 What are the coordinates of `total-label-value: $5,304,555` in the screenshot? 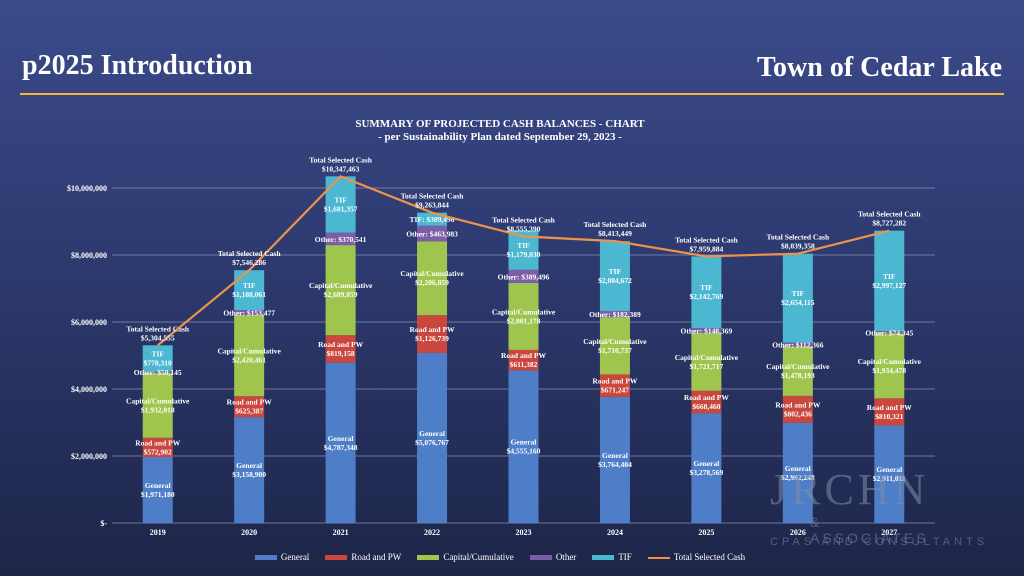 It's located at (158, 337).